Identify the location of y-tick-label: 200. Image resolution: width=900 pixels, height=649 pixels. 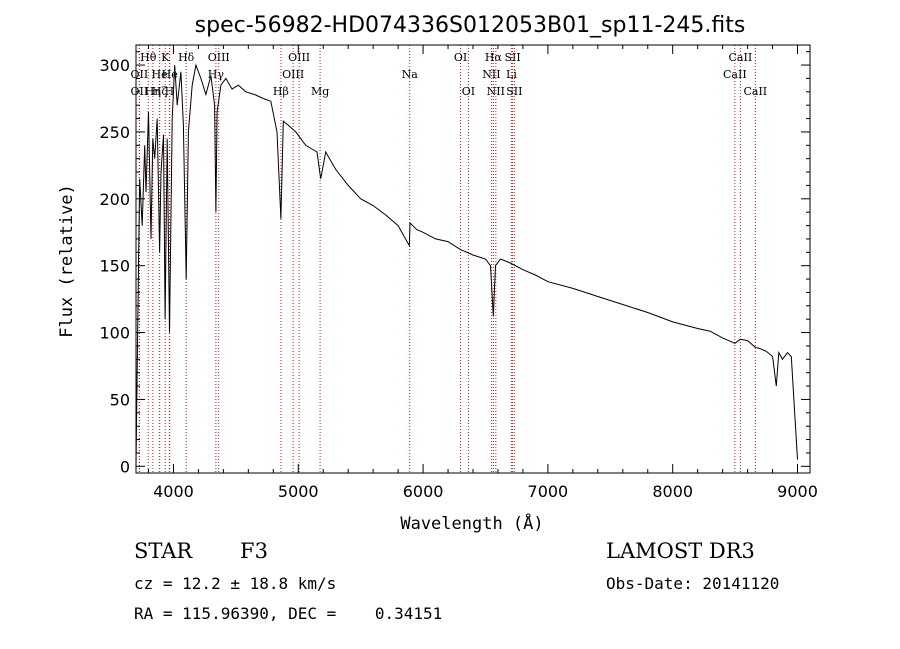
(114, 199).